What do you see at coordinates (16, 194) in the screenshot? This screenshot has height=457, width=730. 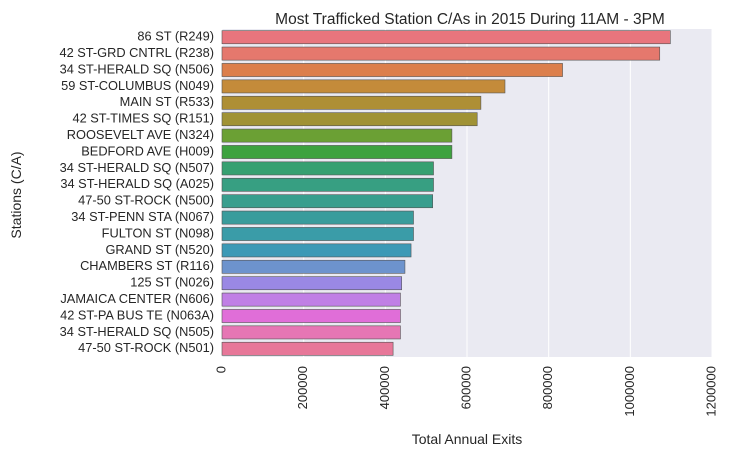 I see `y-axis-label: Stations (C/A)` at bounding box center [16, 194].